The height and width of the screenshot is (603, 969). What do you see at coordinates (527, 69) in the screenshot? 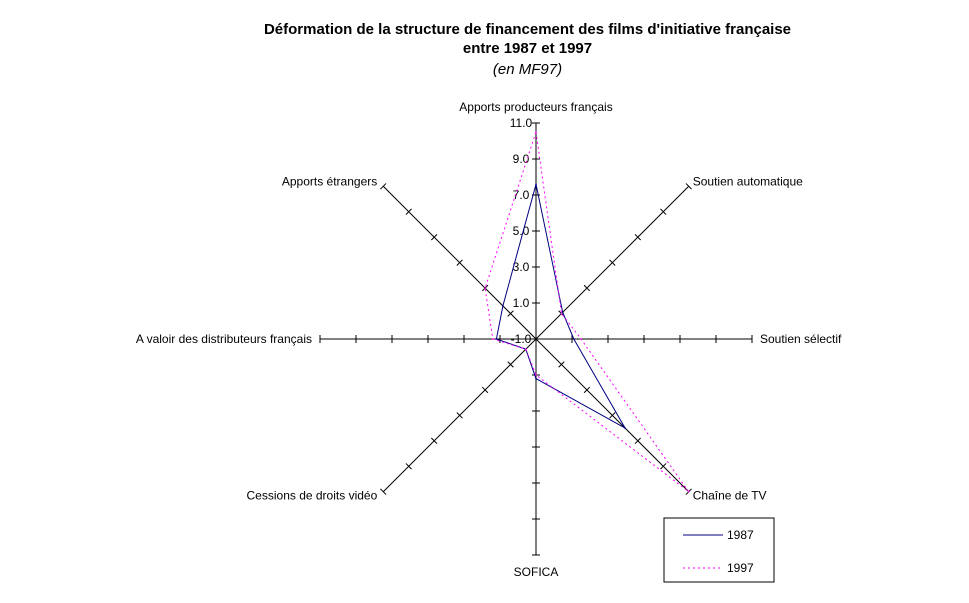
I see `chart-subtitle: (en MF97)` at bounding box center [527, 69].